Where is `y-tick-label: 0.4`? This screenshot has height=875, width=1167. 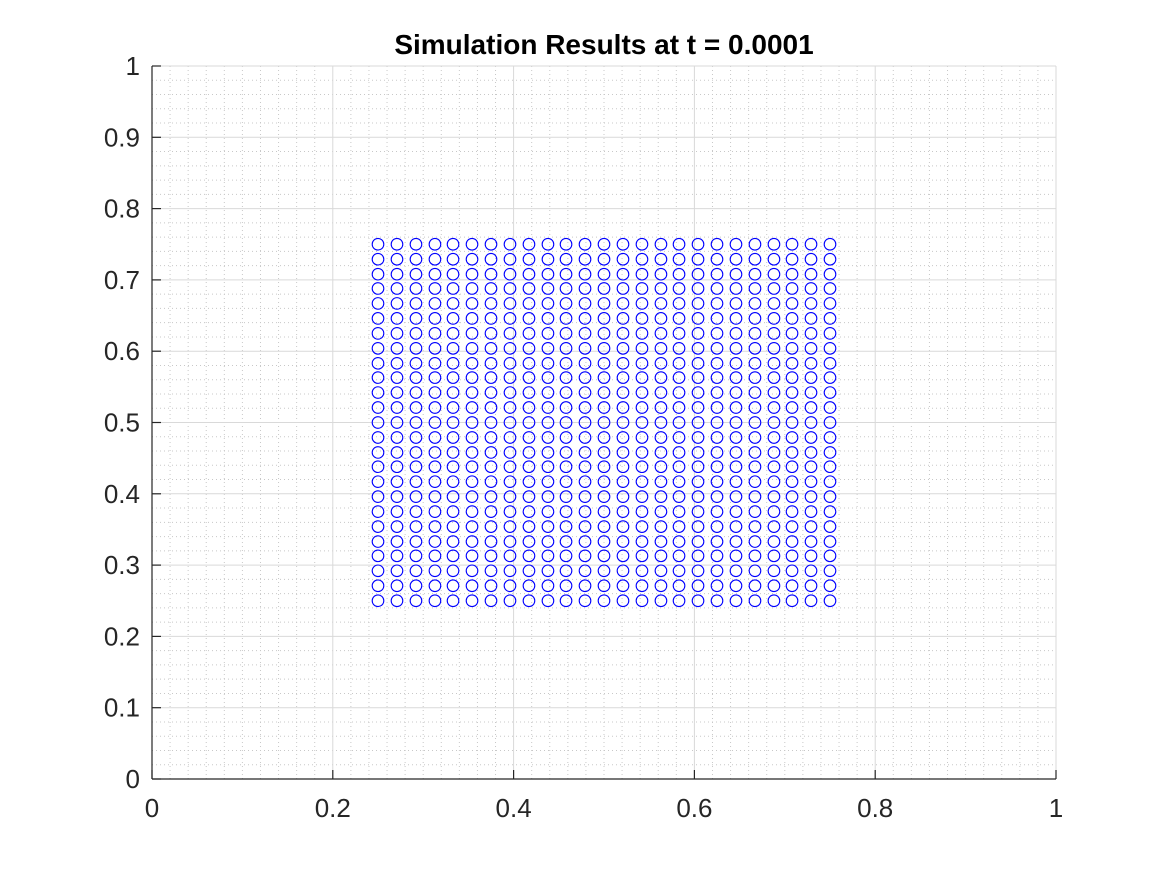
y-tick-label: 0.4 is located at coordinates (122, 494).